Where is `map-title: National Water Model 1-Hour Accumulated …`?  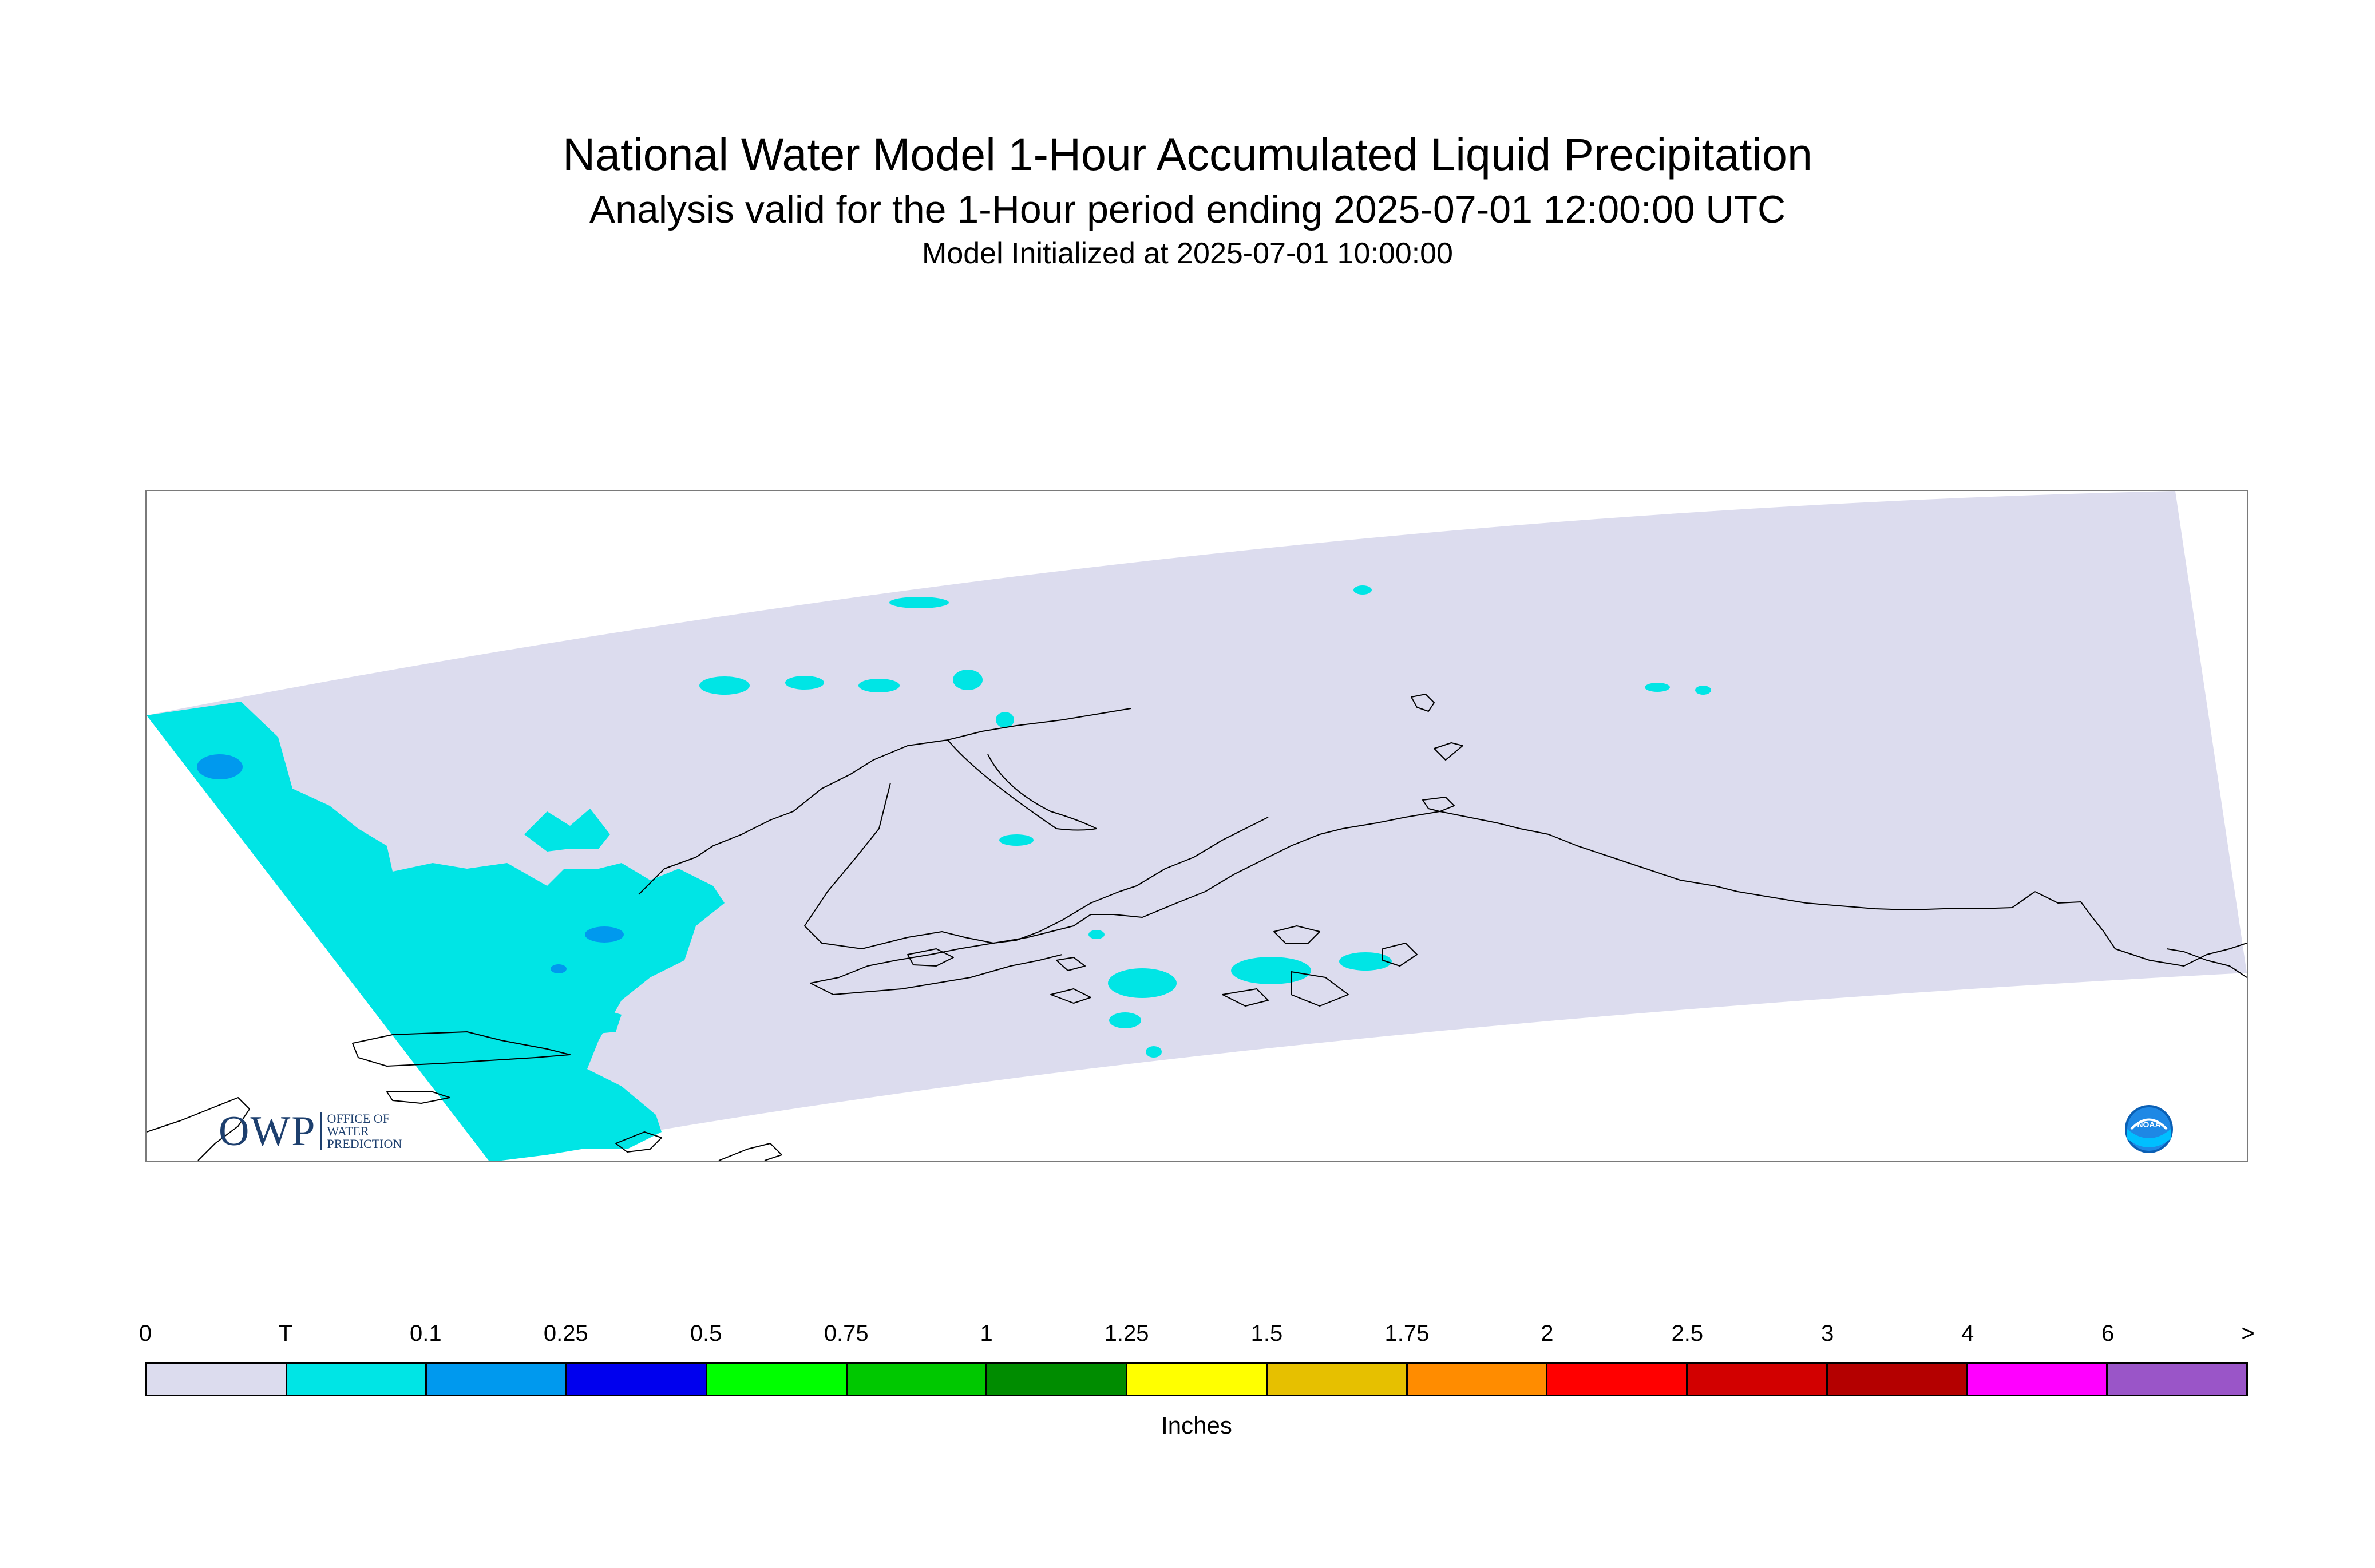
map-title: National Water Model 1-Hour Accumulated … is located at coordinates (1187, 154).